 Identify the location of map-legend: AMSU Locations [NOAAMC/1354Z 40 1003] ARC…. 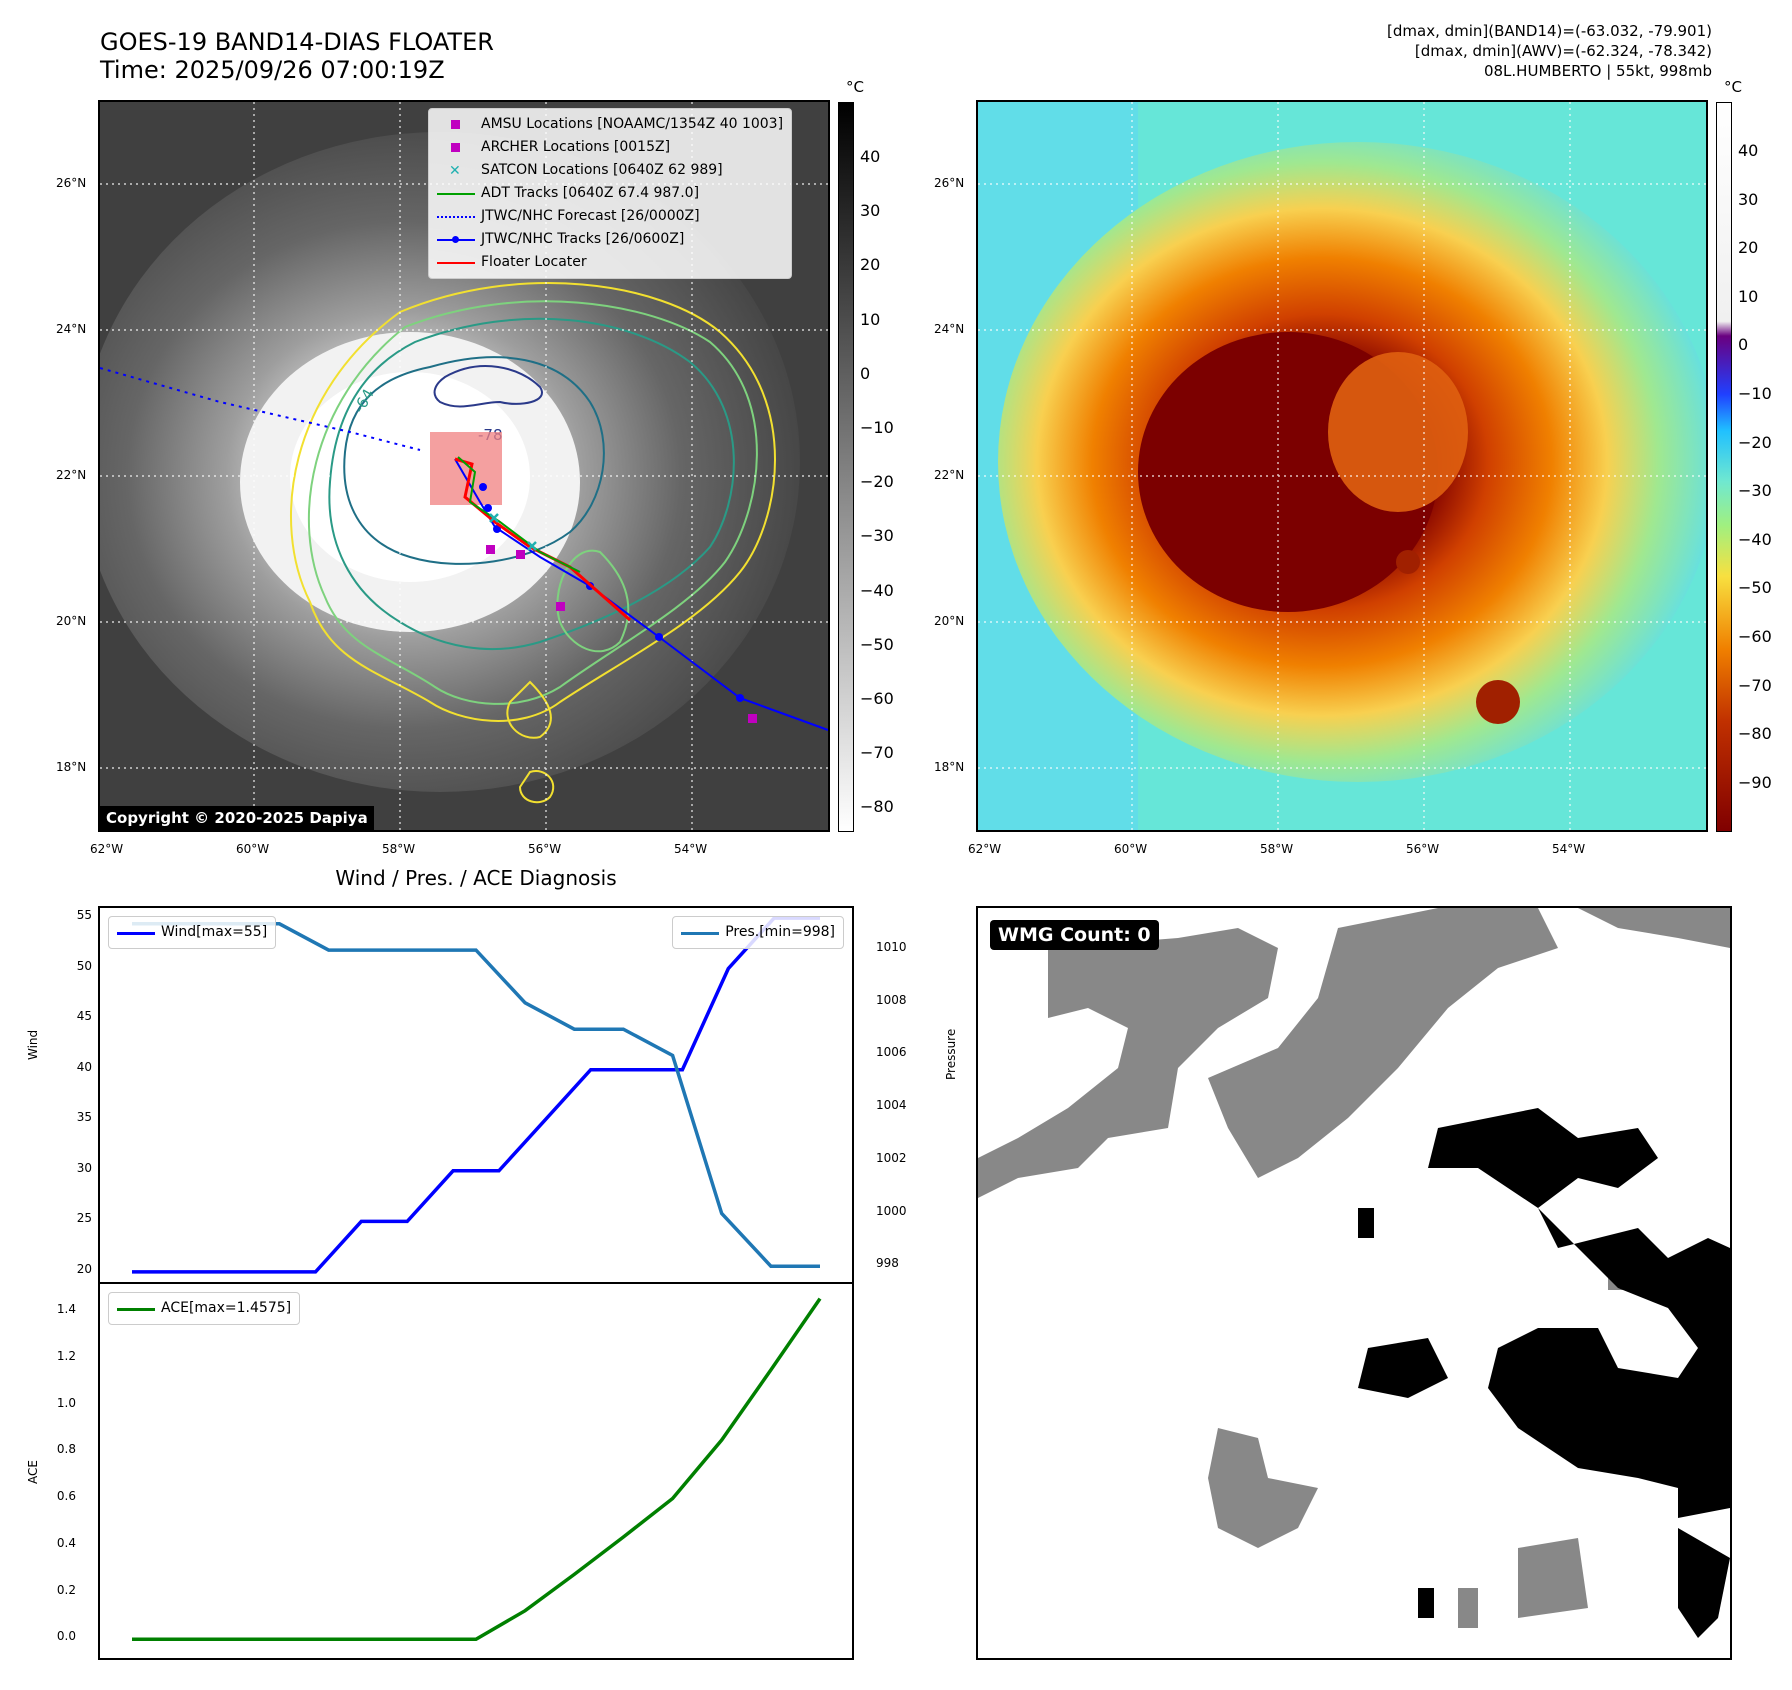
(610, 193).